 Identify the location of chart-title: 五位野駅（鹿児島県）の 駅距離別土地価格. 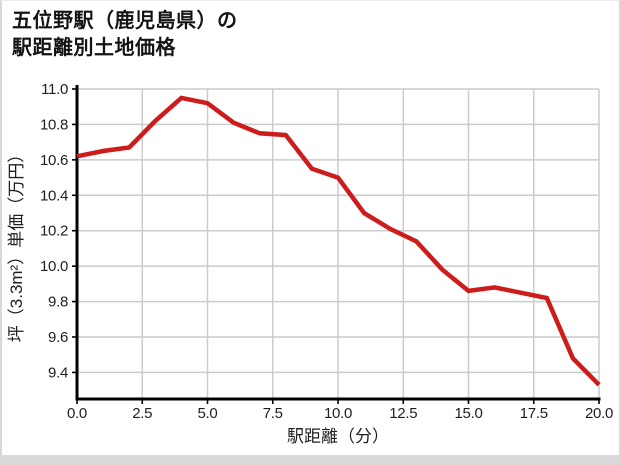
(125, 35).